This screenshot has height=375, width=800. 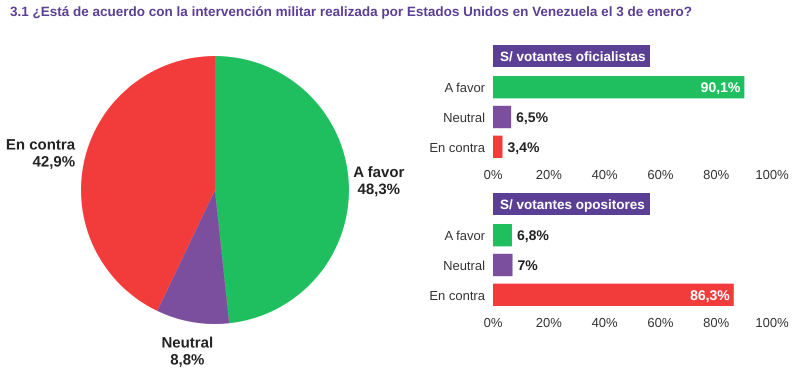 I want to click on data-label: 3,4%, so click(x=523, y=146).